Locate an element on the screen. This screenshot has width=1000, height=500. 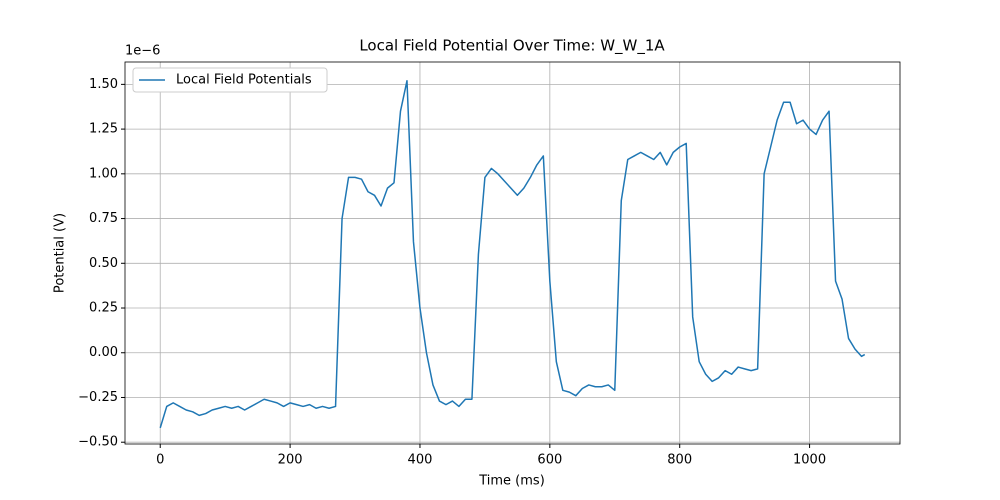
x-axis-label: Time (ms) is located at coordinates (511, 481).